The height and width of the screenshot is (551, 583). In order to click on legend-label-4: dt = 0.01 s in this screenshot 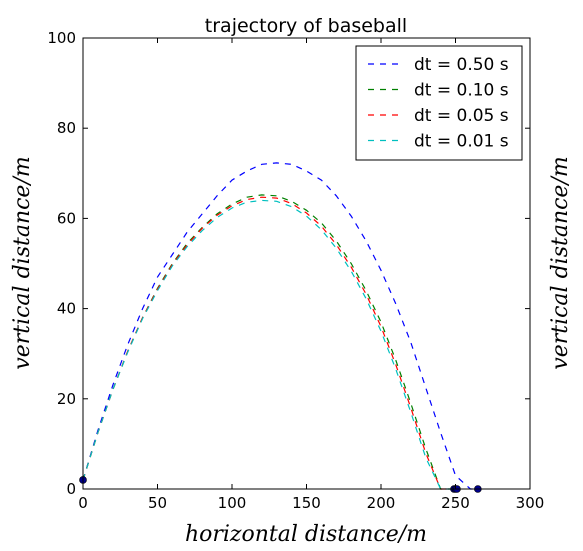, I will do `click(461, 142)`.